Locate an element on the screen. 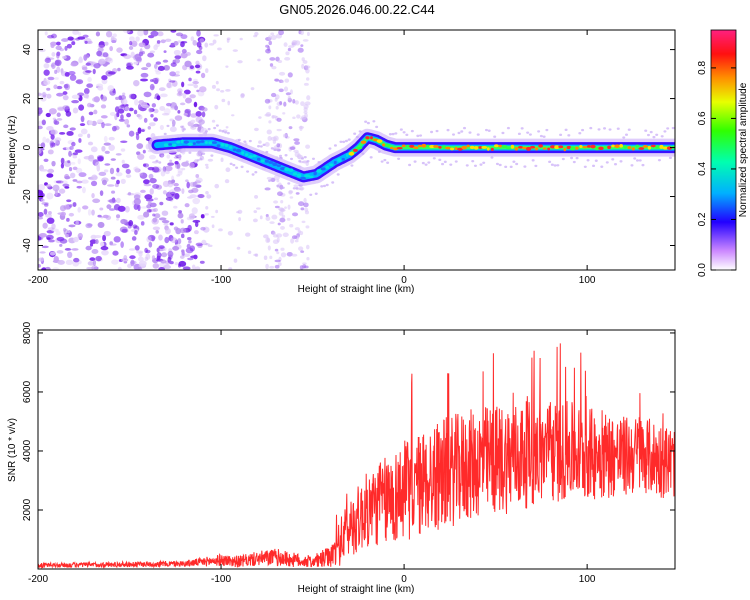 Image resolution: width=750 pixels, height=600 pixels. spectrogram-y-tick-label: -20 is located at coordinates (27, 196).